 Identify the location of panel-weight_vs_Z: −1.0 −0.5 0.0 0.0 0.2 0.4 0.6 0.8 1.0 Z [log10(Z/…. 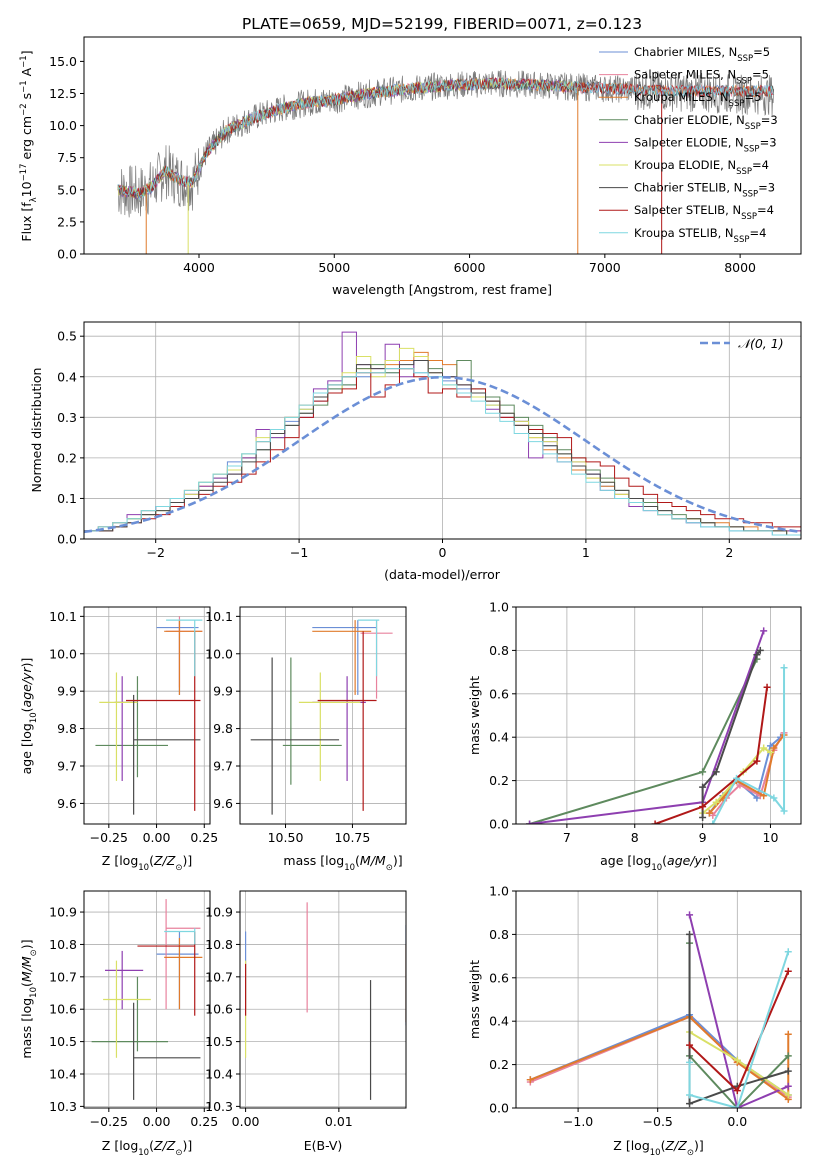
(634, 1021).